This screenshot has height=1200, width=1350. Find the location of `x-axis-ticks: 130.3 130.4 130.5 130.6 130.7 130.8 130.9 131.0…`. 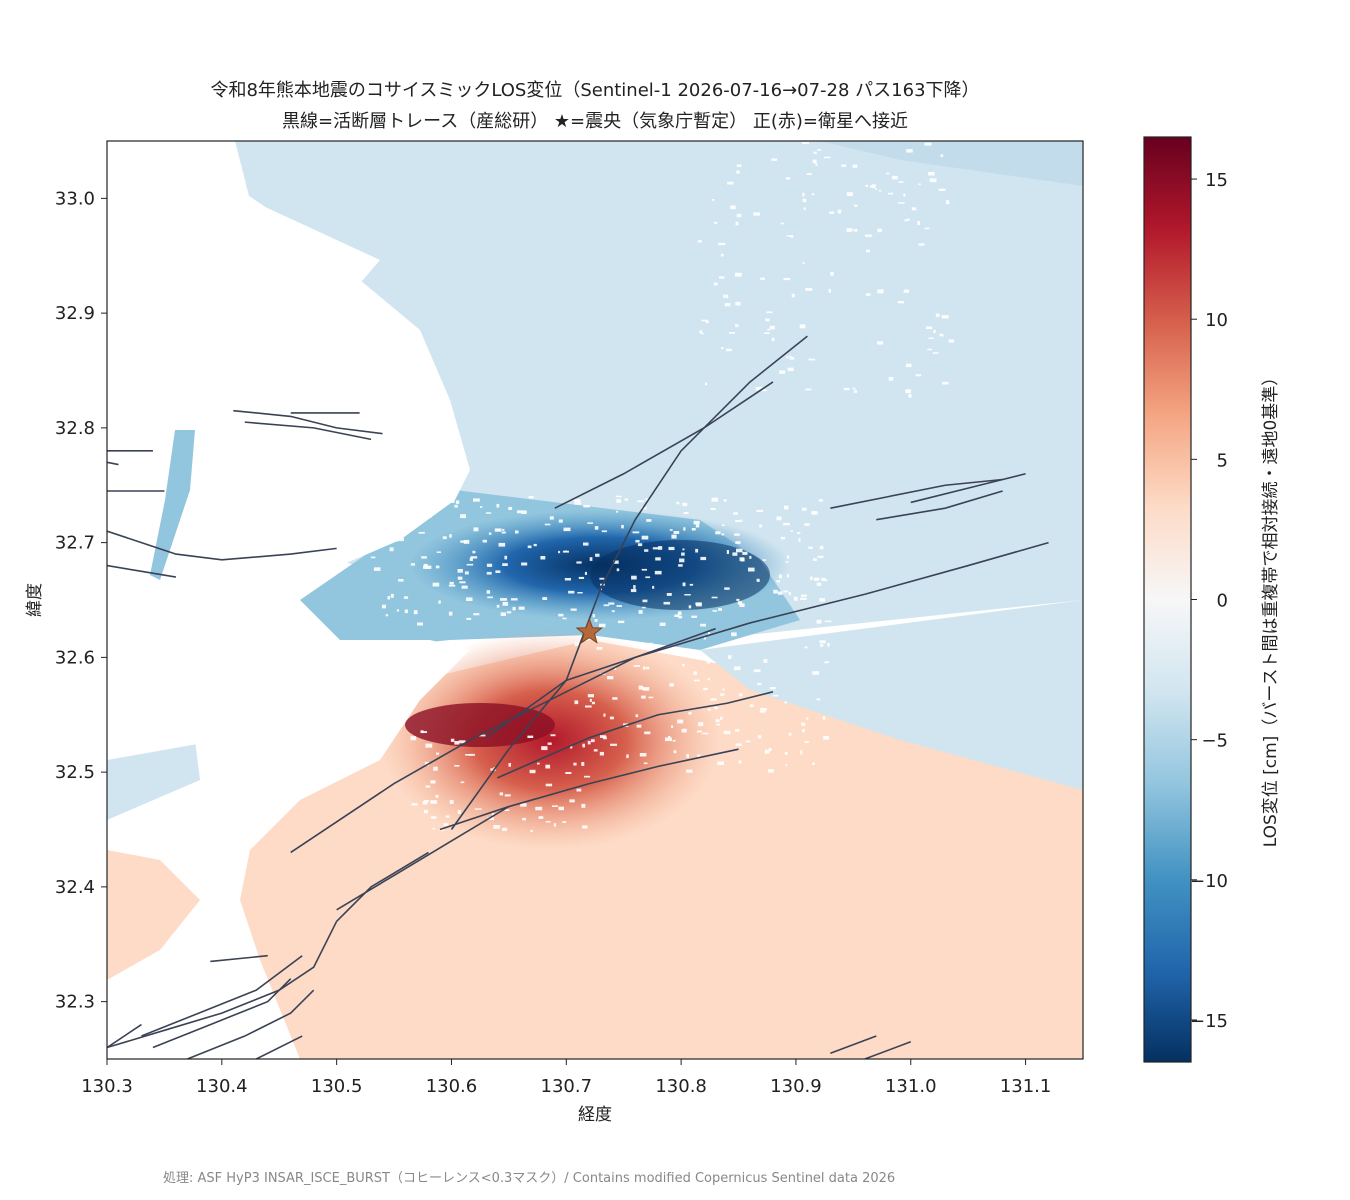

x-axis-ticks: 130.3 130.4 130.5 130.6 130.7 130.8 130.9 131.0… is located at coordinates (566, 1078).